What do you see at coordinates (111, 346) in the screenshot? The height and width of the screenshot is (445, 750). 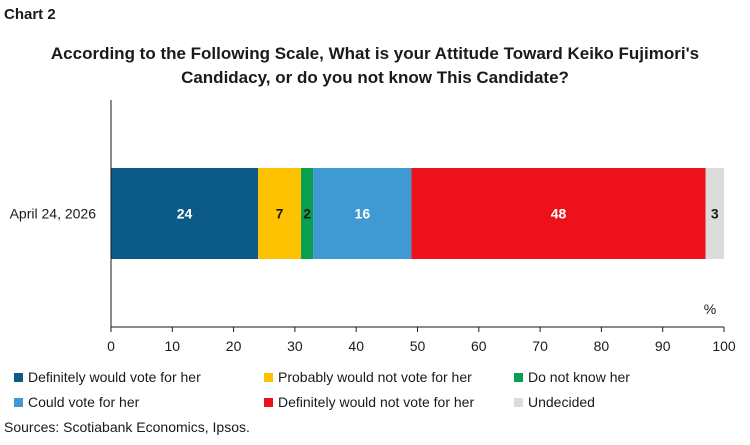 I see `x-tick-label-0: 0` at bounding box center [111, 346].